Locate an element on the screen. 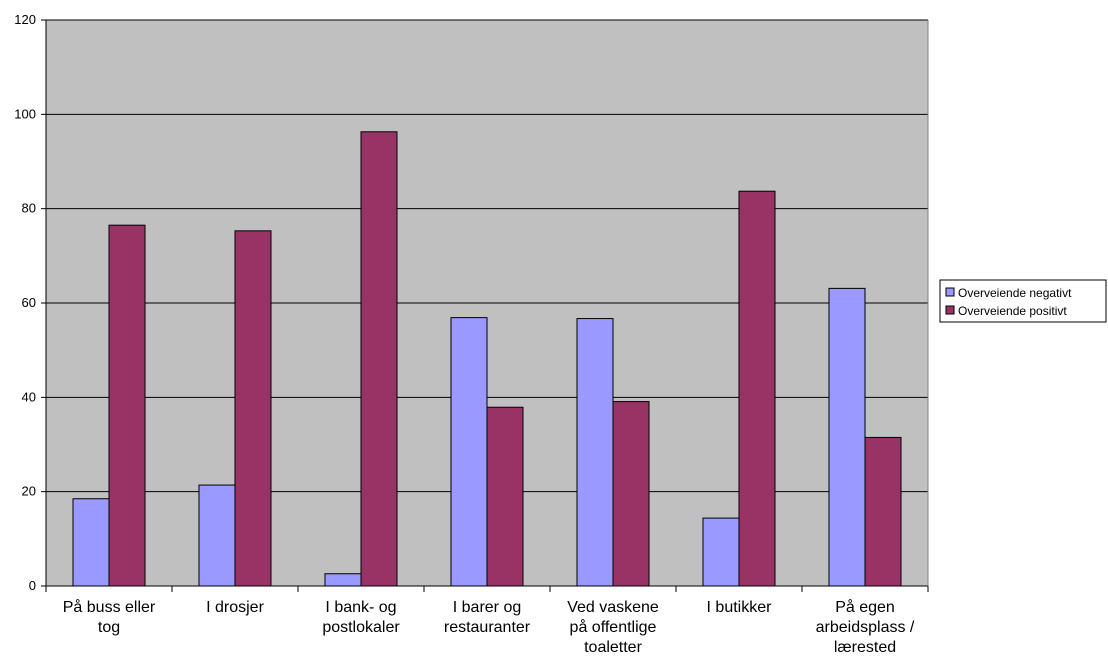 The image size is (1108, 666). x-tick-label: arbeidsplass / is located at coordinates (865, 627).